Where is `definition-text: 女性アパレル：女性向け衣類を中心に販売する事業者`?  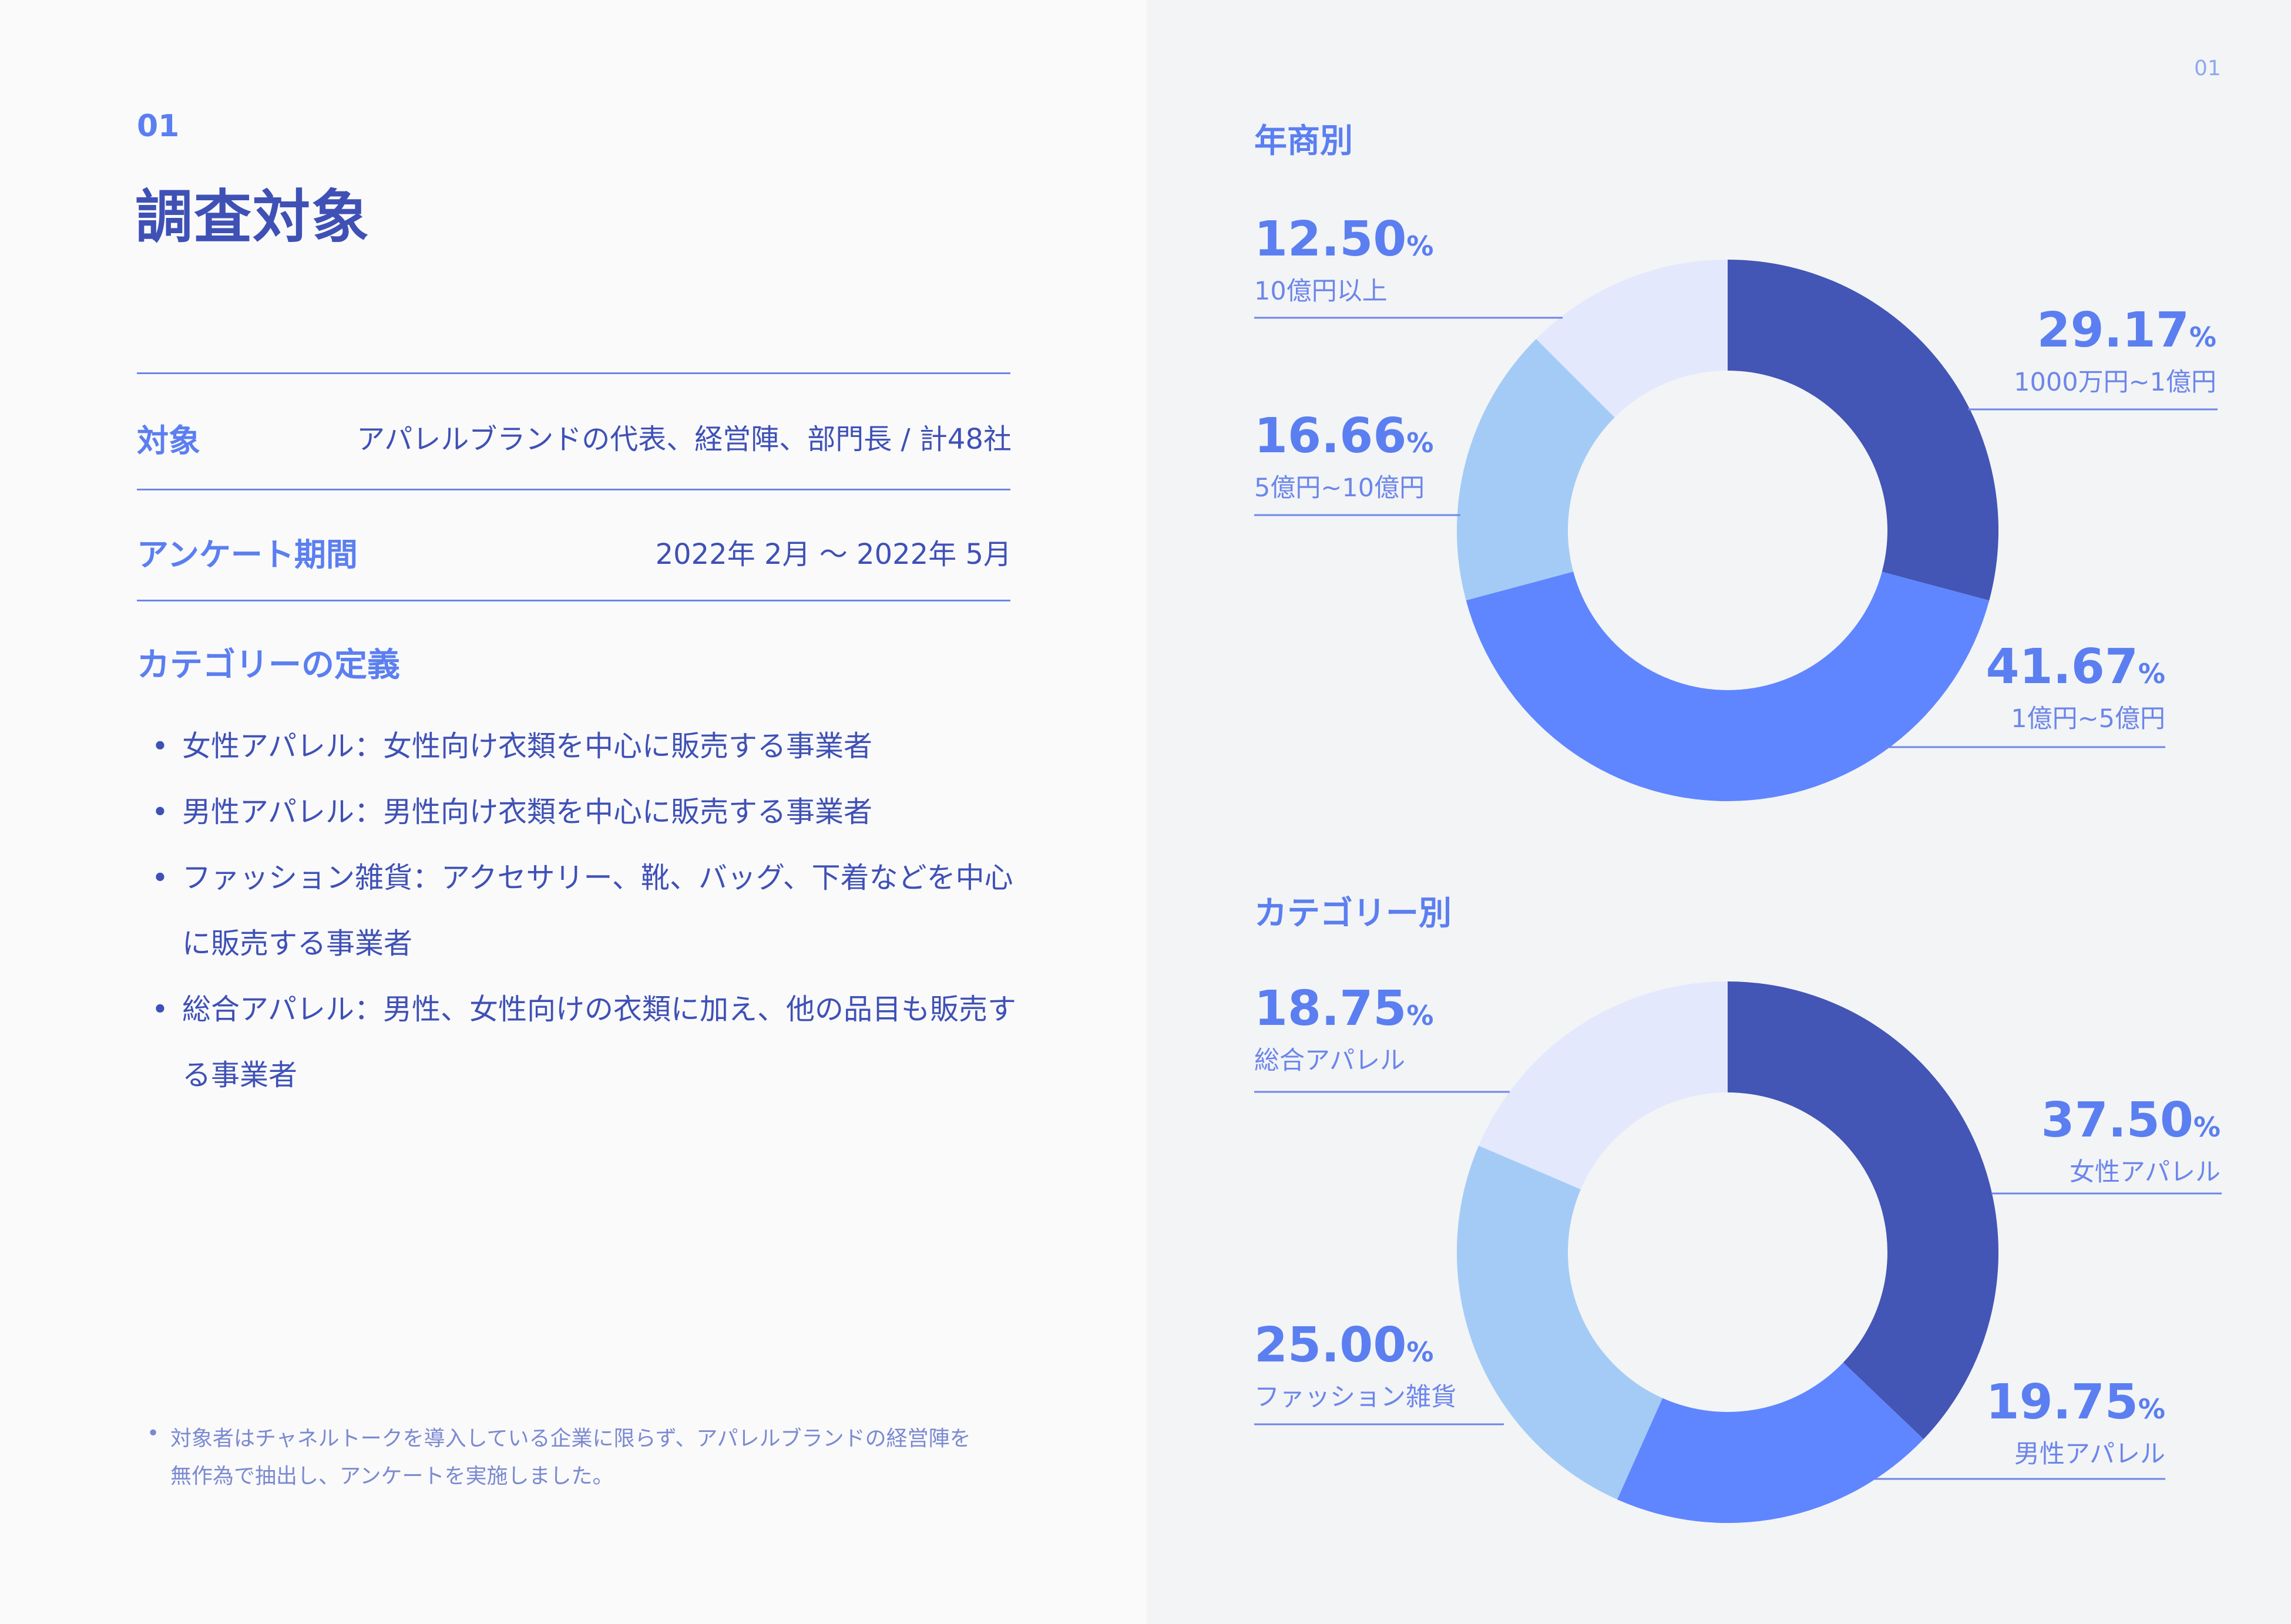 definition-text: 女性アパレル：女性向け衣類を中心に販売する事業者 is located at coordinates (527, 746).